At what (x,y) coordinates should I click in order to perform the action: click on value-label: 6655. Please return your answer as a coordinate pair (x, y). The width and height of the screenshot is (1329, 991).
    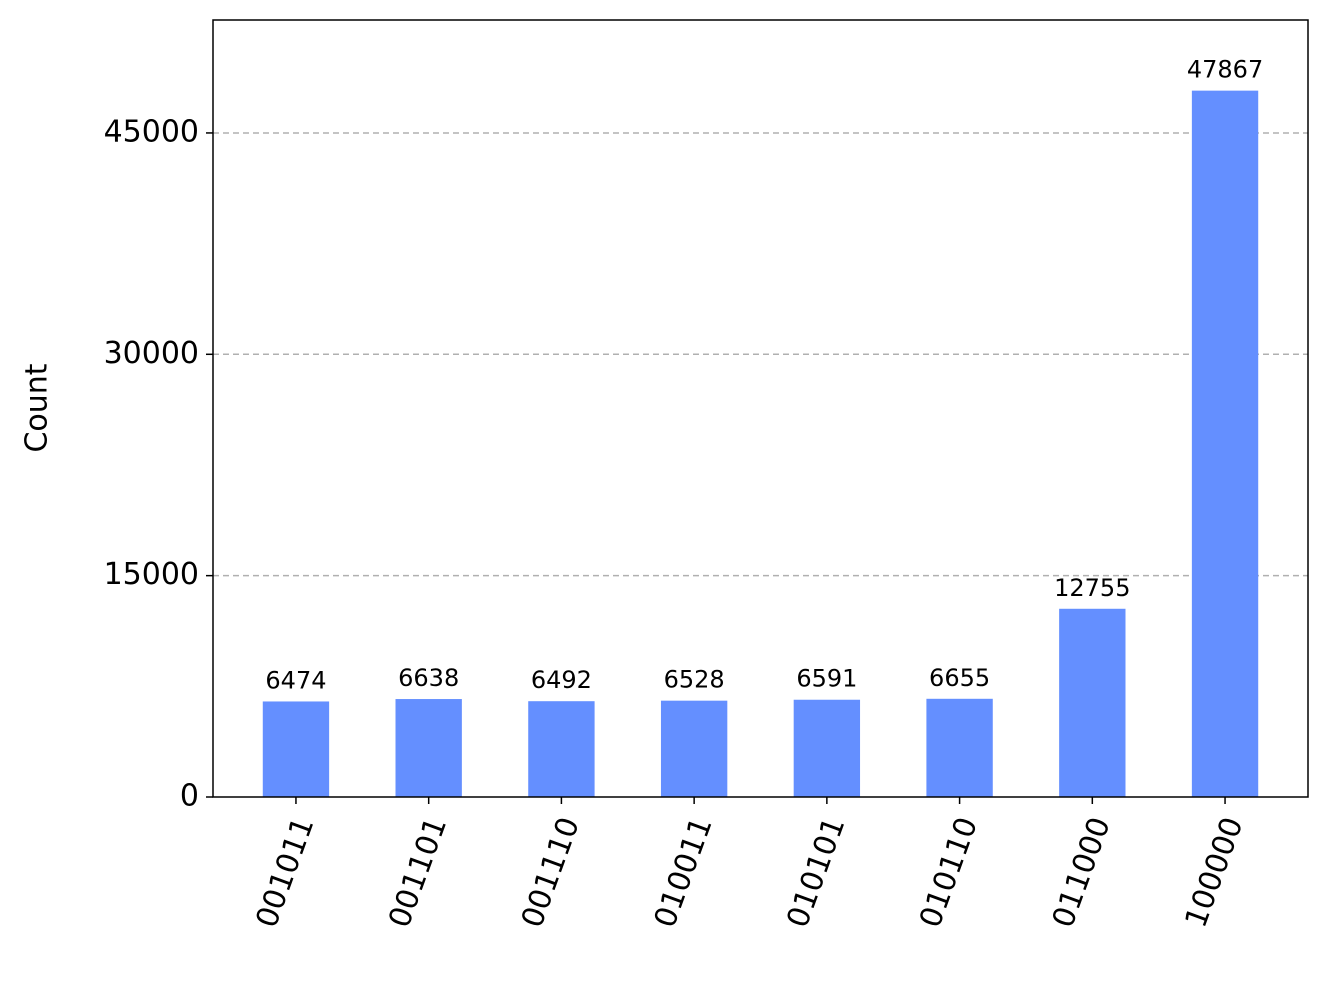
    Looking at the image, I should click on (959, 678).